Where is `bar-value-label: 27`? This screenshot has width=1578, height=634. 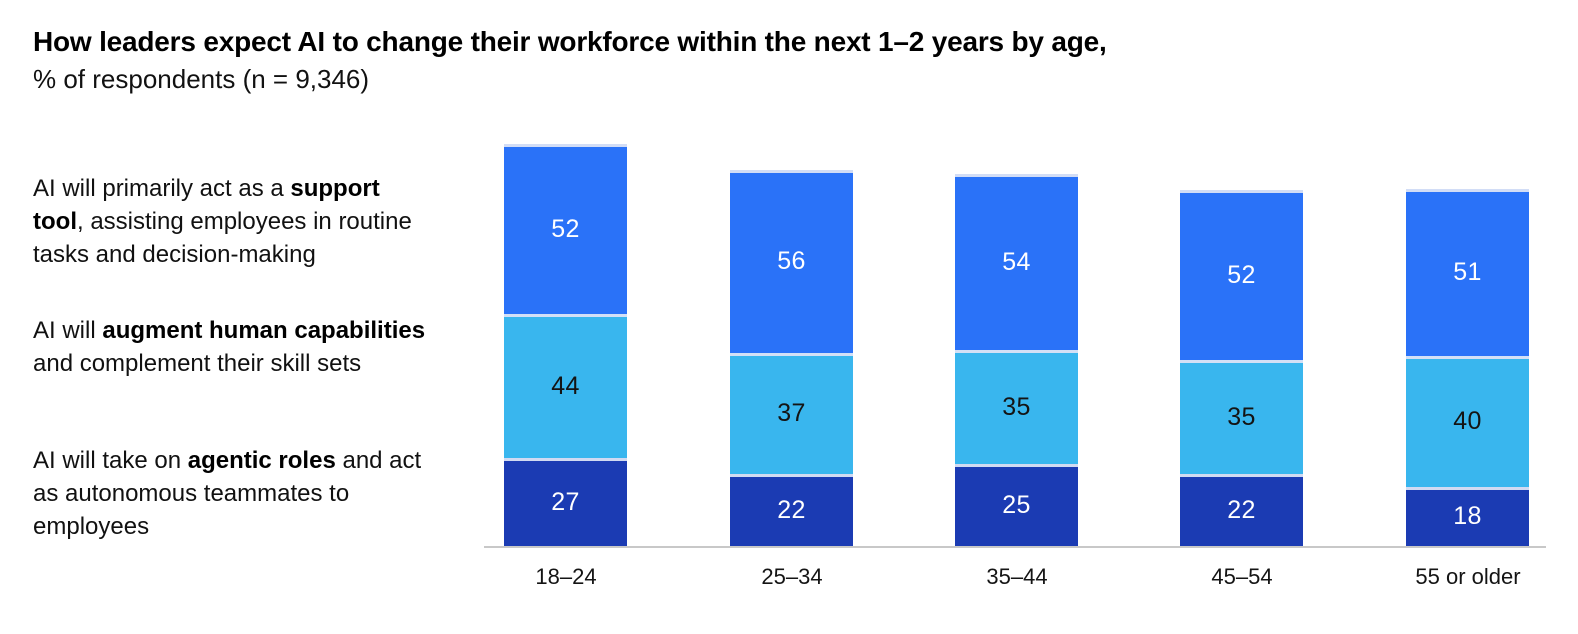 bar-value-label: 27 is located at coordinates (565, 501).